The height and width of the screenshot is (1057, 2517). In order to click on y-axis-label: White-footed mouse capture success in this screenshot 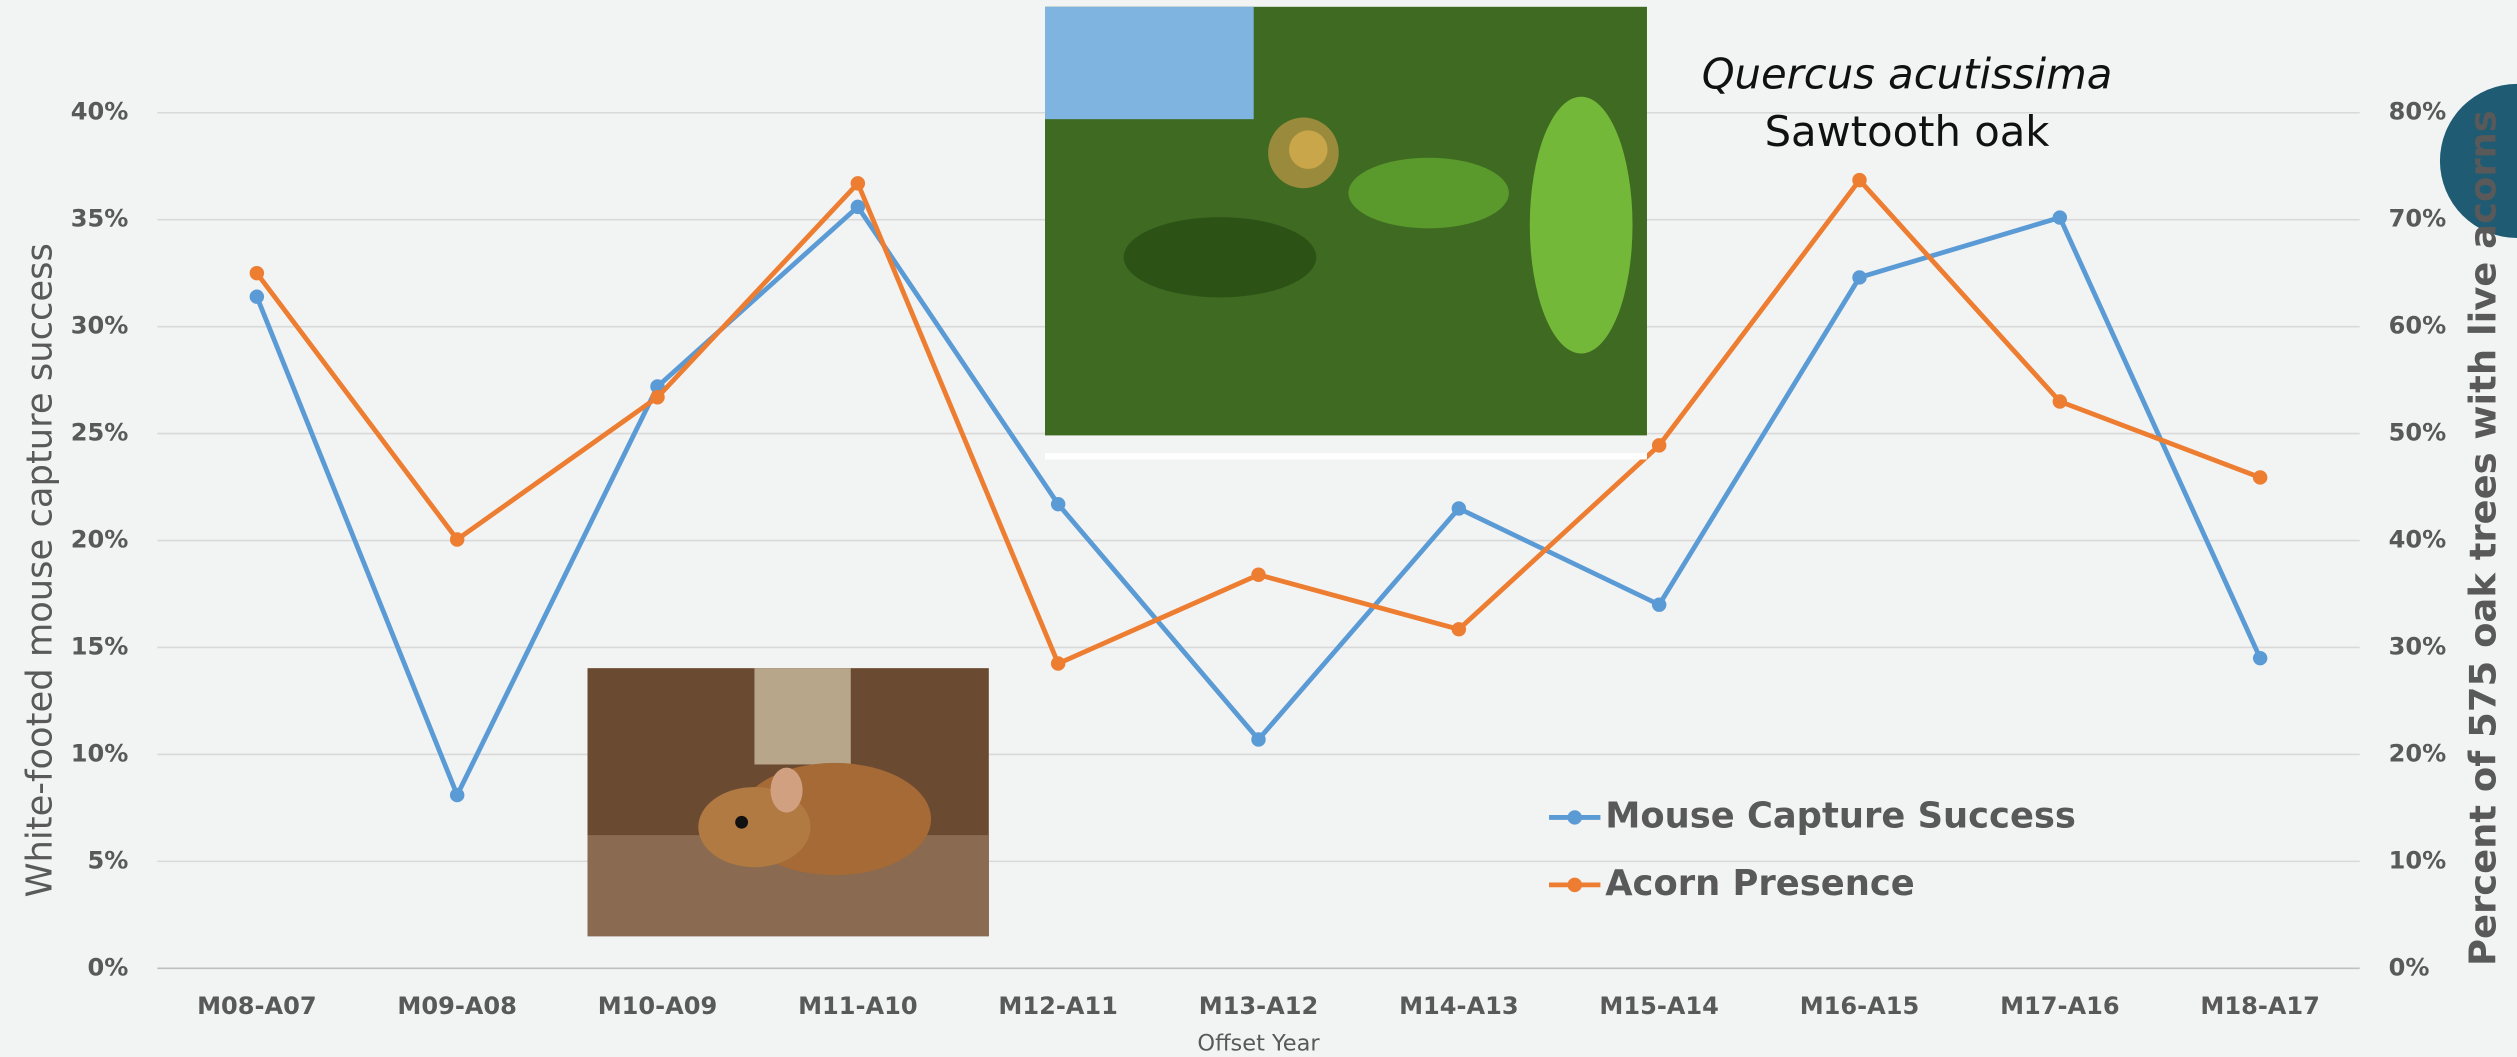, I will do `click(40, 570)`.